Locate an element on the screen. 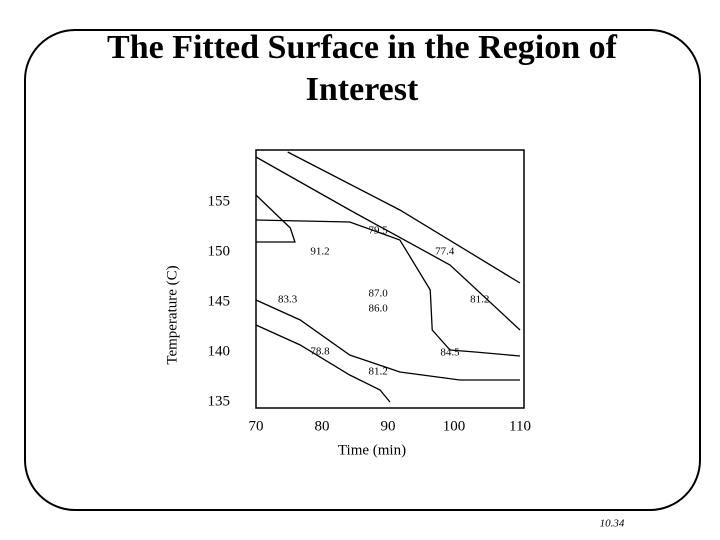  contour-label: 86.0 is located at coordinates (378, 309).